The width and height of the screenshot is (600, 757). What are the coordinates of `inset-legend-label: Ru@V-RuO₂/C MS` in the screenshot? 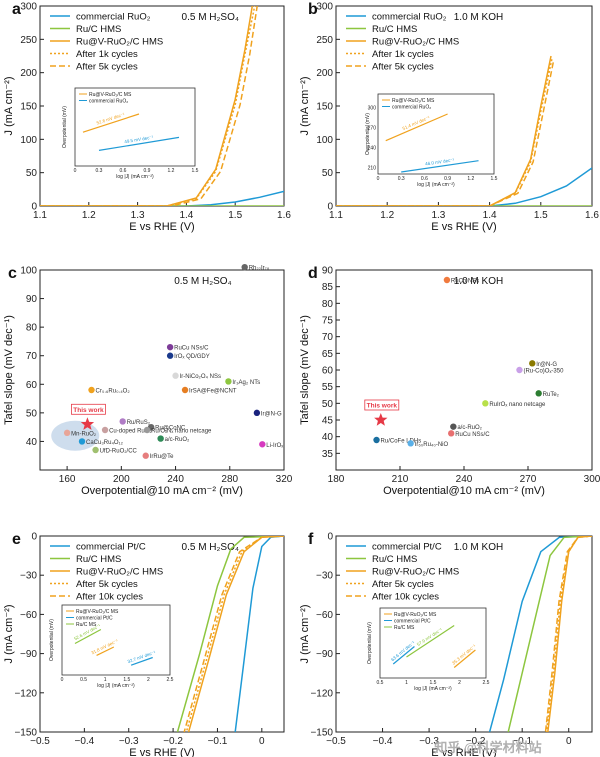 It's located at (413, 101).